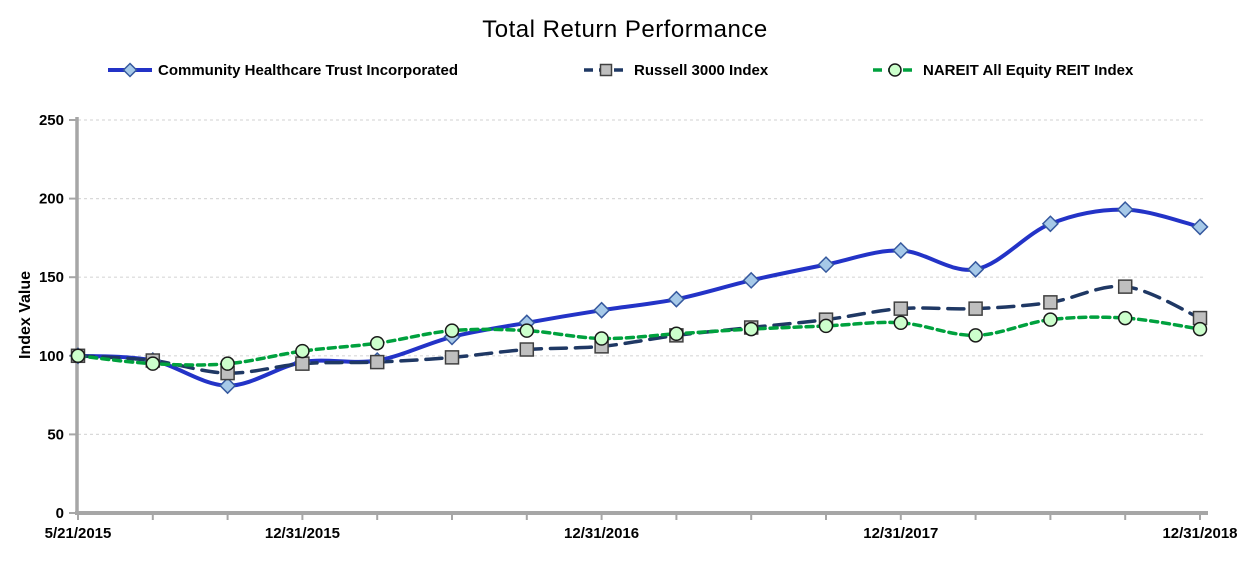 The height and width of the screenshot is (563, 1250). I want to click on legend-item-community-healthcare-trust-incorporated: Community Healthcare Trust Incorporated, so click(282, 70).